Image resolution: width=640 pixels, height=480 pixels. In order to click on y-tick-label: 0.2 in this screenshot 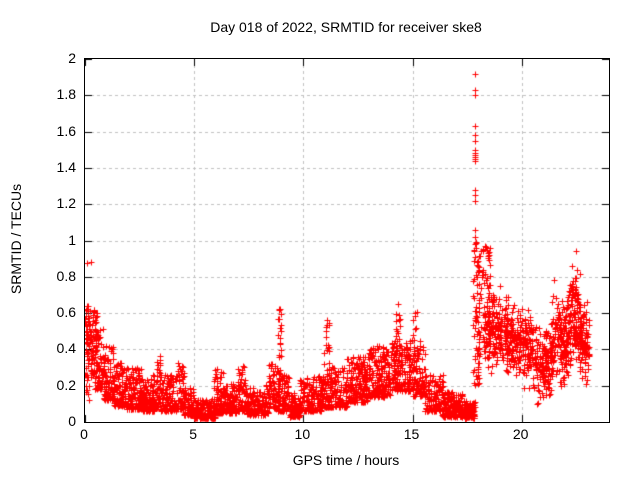, I will do `click(66, 384)`.